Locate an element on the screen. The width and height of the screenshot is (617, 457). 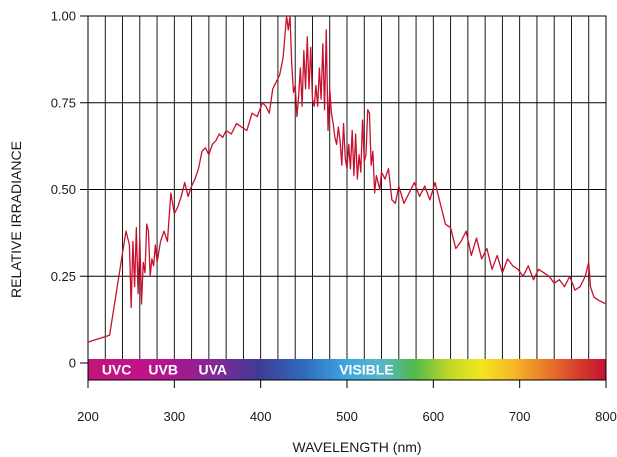
y-axis-tick-labels: 0 0.25 0.50 0.75 1.00 is located at coordinates (63, 190).